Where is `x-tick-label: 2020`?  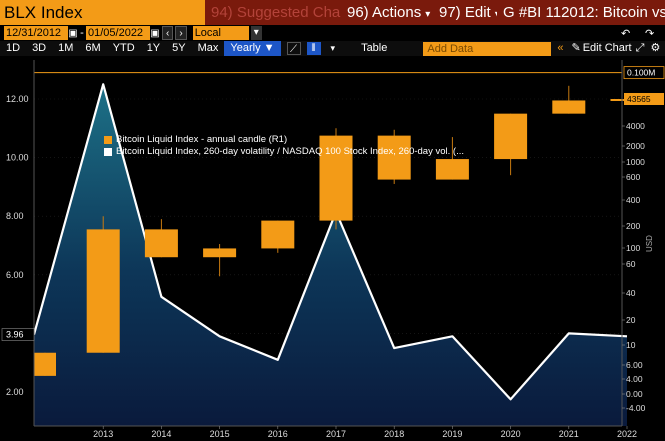
x-tick-label: 2020 is located at coordinates (511, 434).